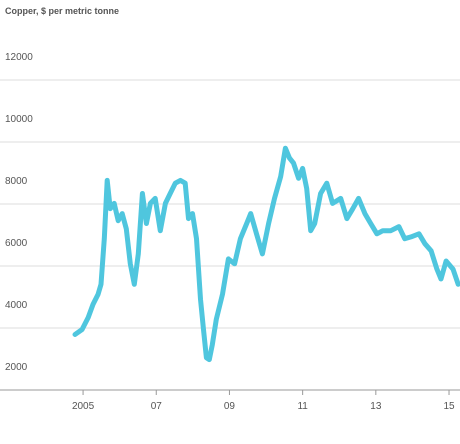 This screenshot has width=460, height=444. What do you see at coordinates (230, 406) in the screenshot?
I see `x-tick-label: 09` at bounding box center [230, 406].